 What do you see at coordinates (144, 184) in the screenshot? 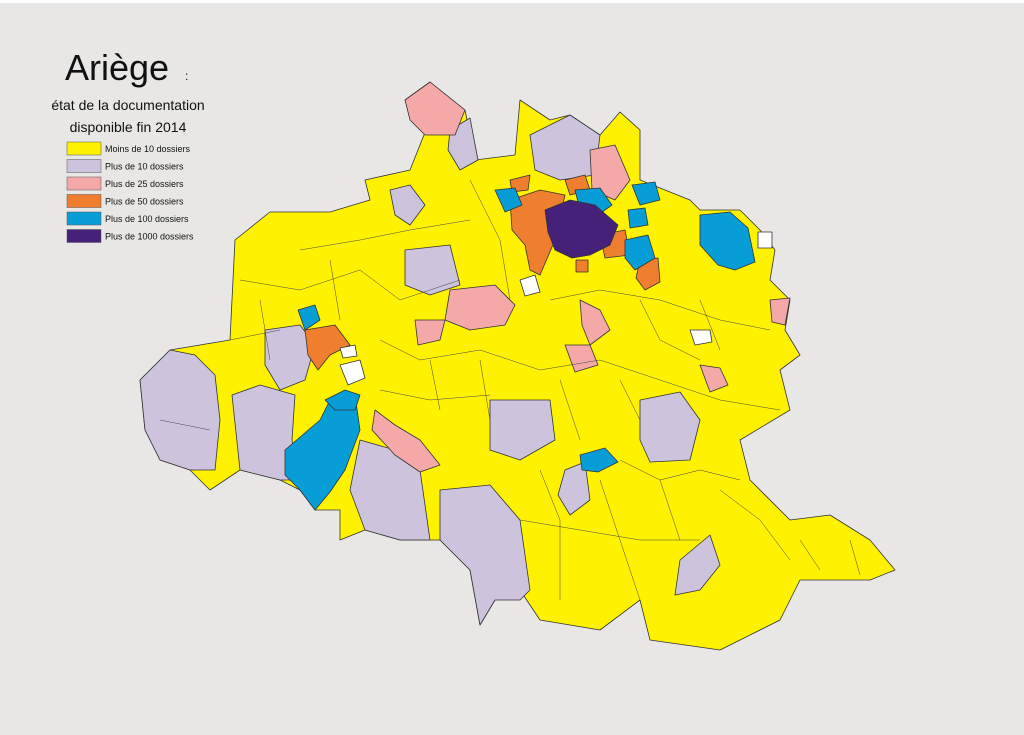
I see `legend-label: Plus de 25 dossiers` at bounding box center [144, 184].